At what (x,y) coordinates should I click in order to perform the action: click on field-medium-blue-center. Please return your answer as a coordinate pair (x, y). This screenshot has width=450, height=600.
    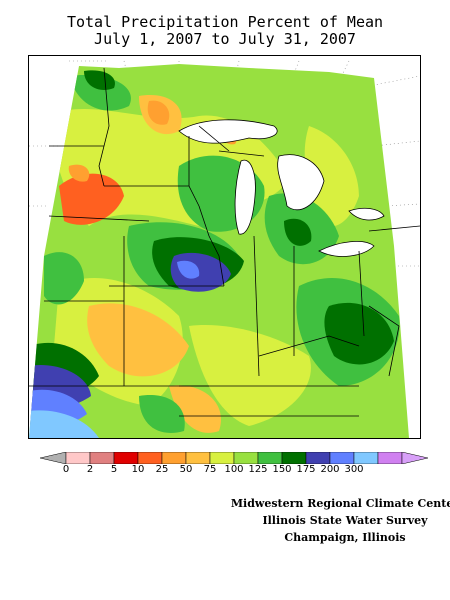
    Looking at the image, I should click on (188, 269).